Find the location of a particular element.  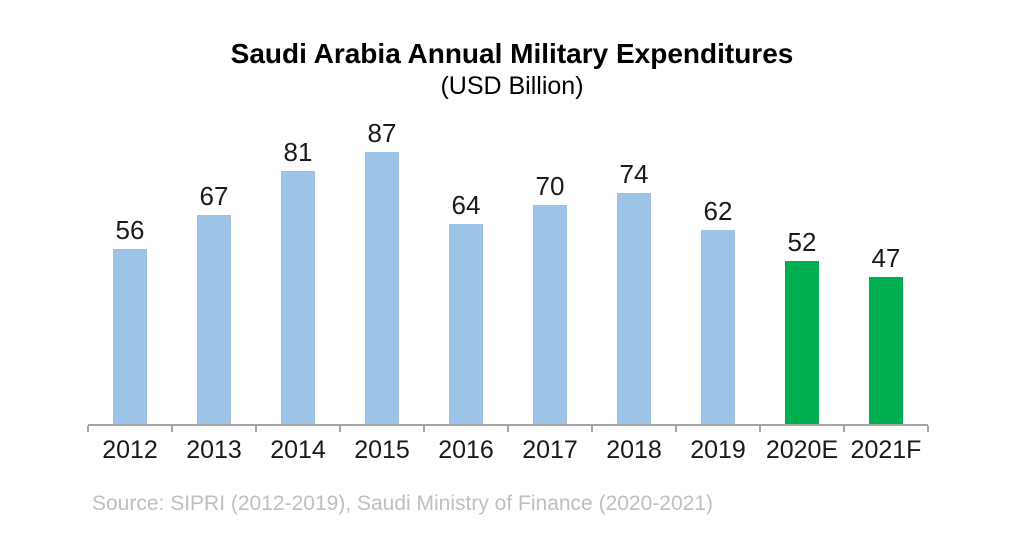

bar-cell: 64 is located at coordinates (466, 306).